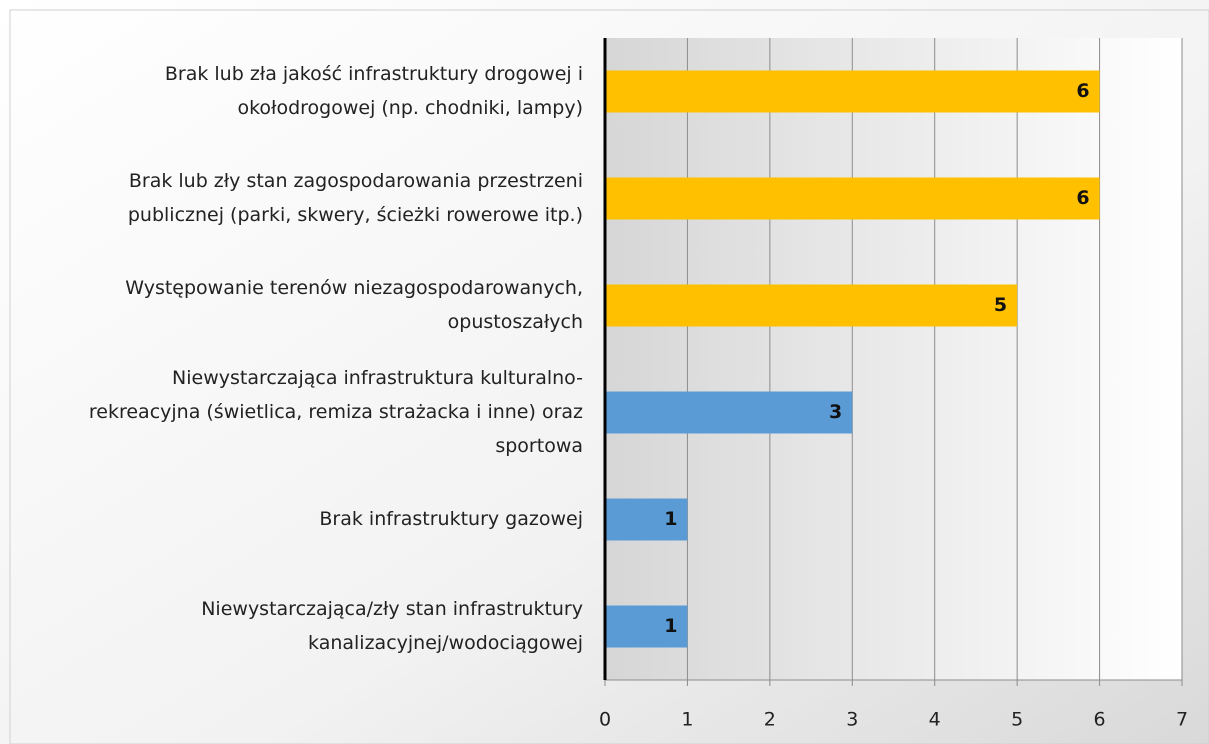 This screenshot has height=744, width=1209. I want to click on x-tick-label: 0, so click(605, 720).